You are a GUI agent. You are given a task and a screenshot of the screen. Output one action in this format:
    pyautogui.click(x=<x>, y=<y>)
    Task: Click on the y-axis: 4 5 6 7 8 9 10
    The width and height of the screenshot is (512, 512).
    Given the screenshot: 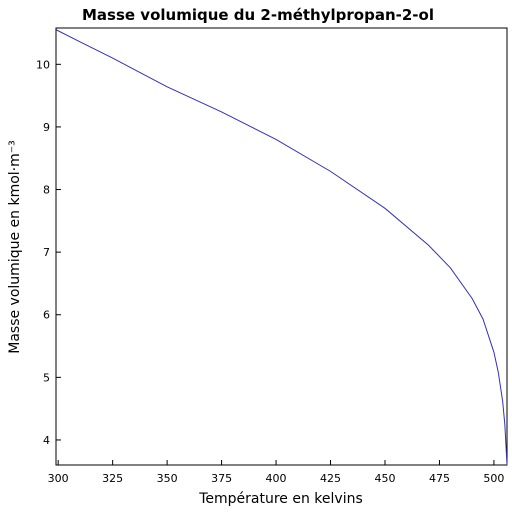 What is the action you would take?
    pyautogui.click(x=48, y=252)
    